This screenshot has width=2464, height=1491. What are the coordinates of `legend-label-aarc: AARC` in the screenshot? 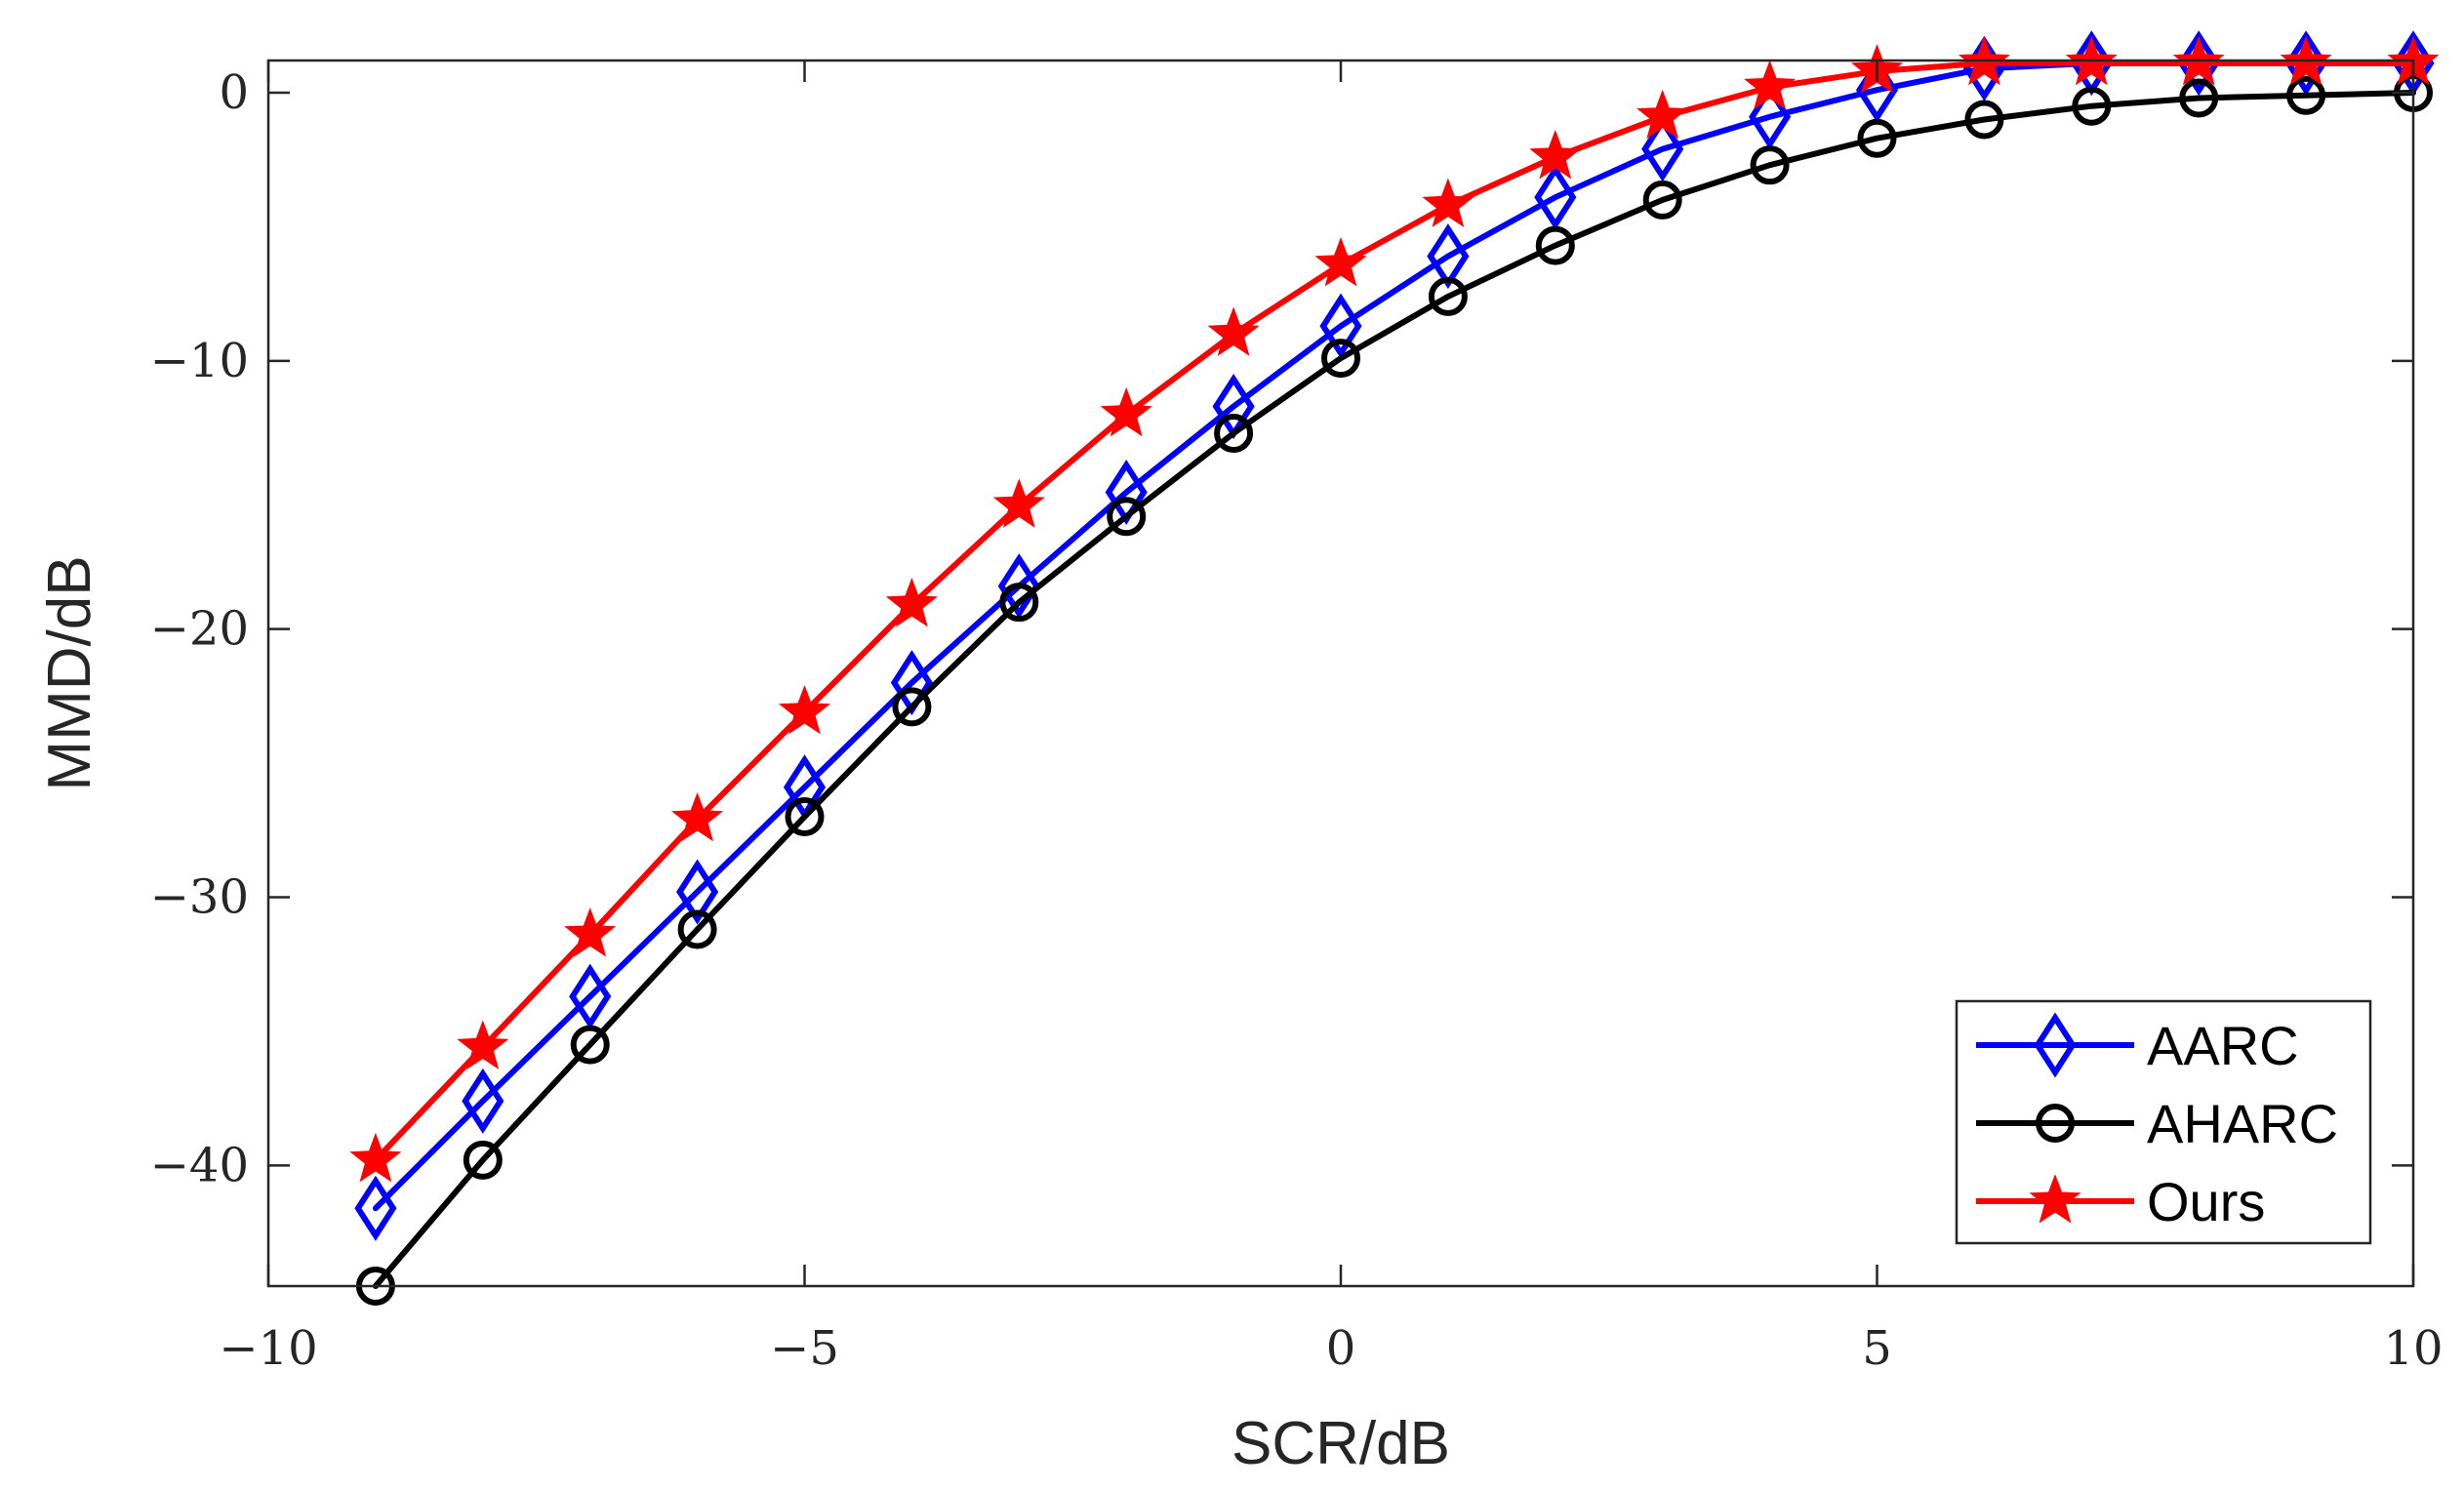 It's located at (2223, 1045).